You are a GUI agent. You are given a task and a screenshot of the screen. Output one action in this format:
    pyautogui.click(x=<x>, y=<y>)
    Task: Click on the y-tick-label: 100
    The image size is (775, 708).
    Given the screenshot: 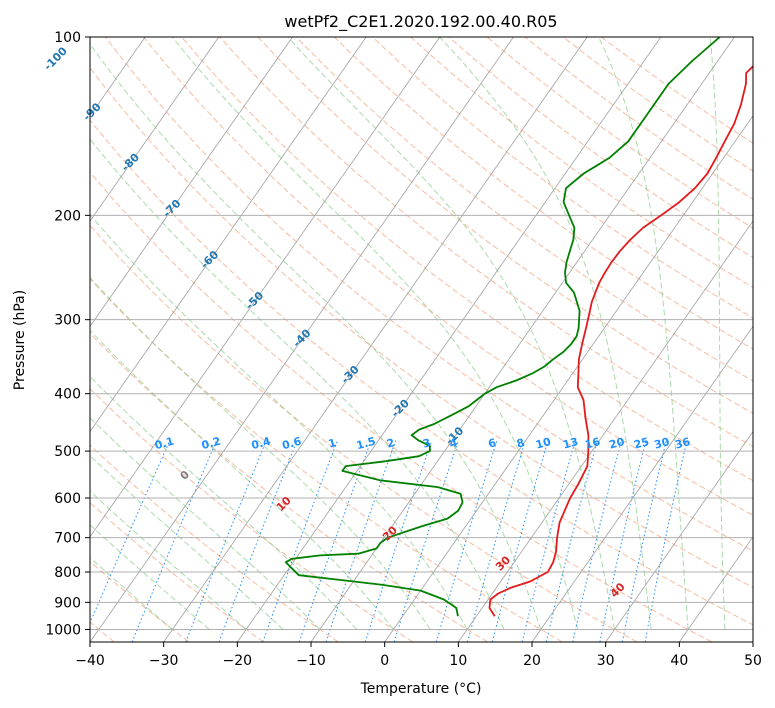 What is the action you would take?
    pyautogui.click(x=67, y=38)
    